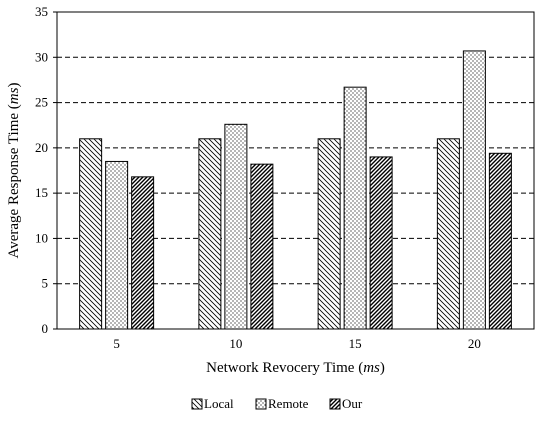 This screenshot has height=426, width=550. Describe the element at coordinates (219, 403) in the screenshot. I see `legend-label: Local` at that location.